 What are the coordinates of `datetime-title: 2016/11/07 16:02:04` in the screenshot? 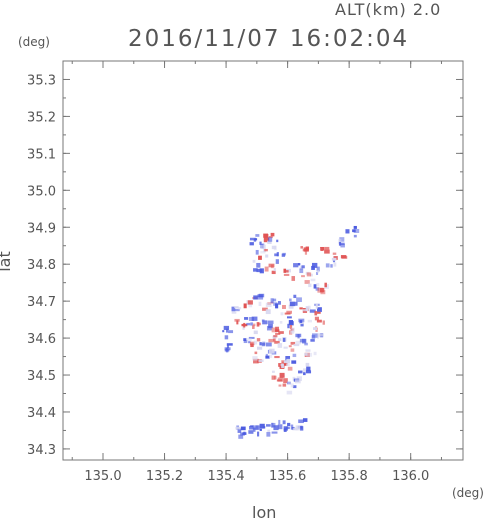 It's located at (269, 39).